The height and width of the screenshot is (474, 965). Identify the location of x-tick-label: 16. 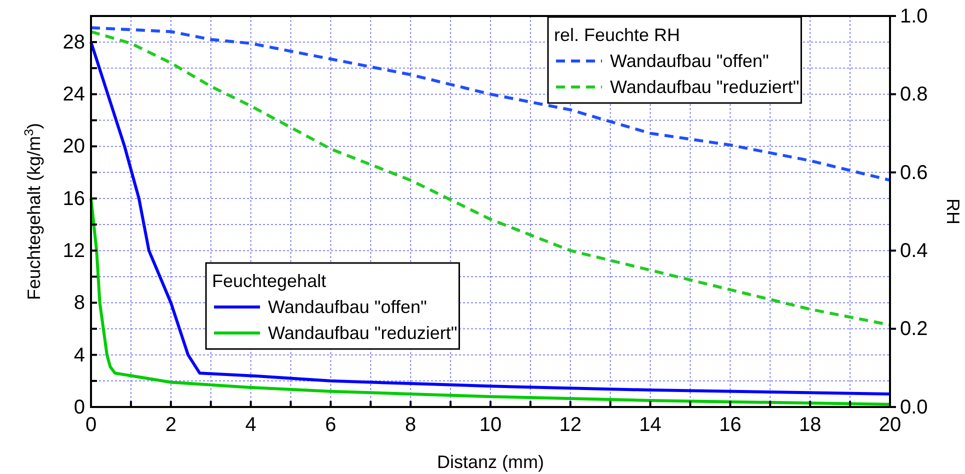
(730, 425).